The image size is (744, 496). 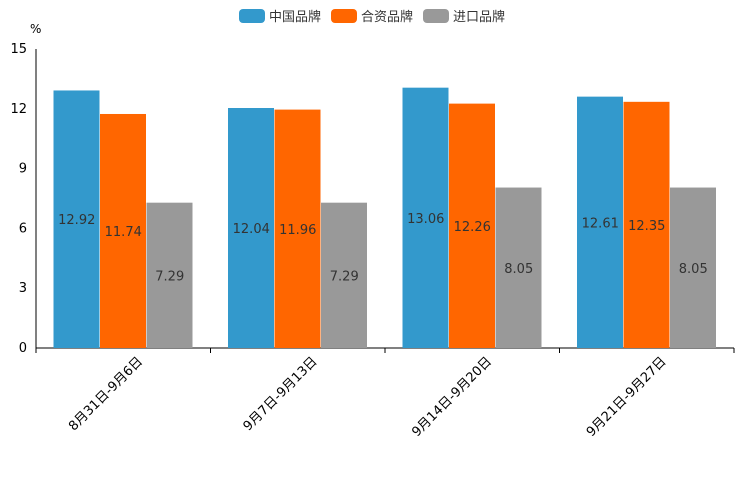 I want to click on legend-label-china: 中国品牌, so click(x=294, y=17).